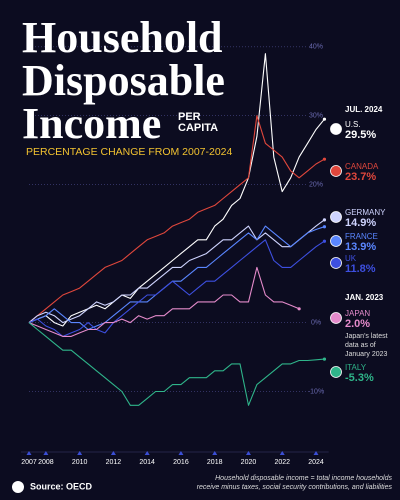 The width and height of the screenshot is (400, 500). I want to click on legend-name: ITALY, so click(356, 367).